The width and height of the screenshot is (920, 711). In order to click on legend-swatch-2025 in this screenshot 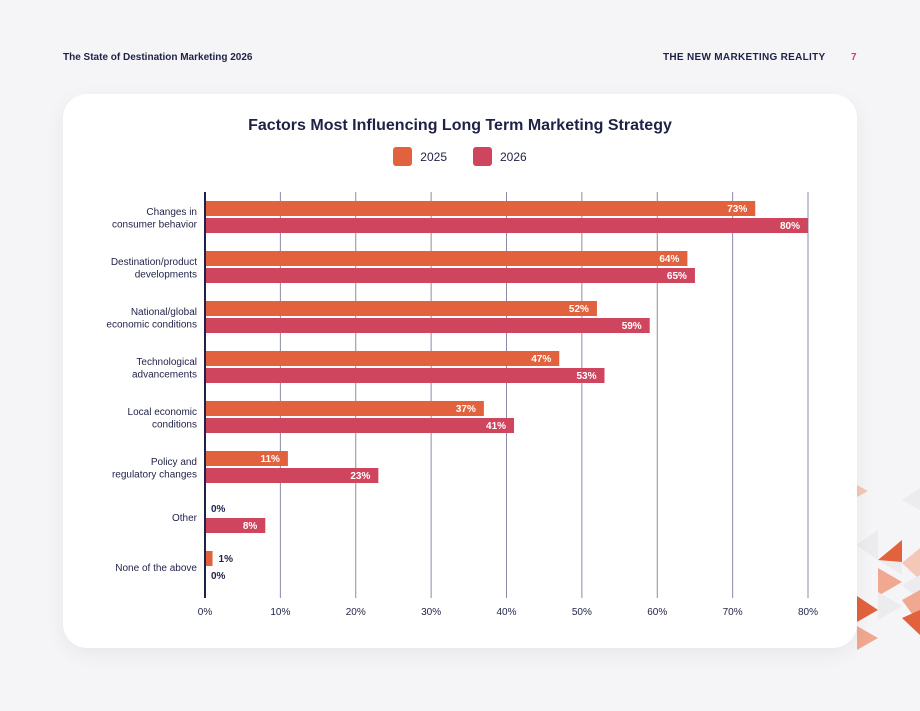, I will do `click(403, 156)`.